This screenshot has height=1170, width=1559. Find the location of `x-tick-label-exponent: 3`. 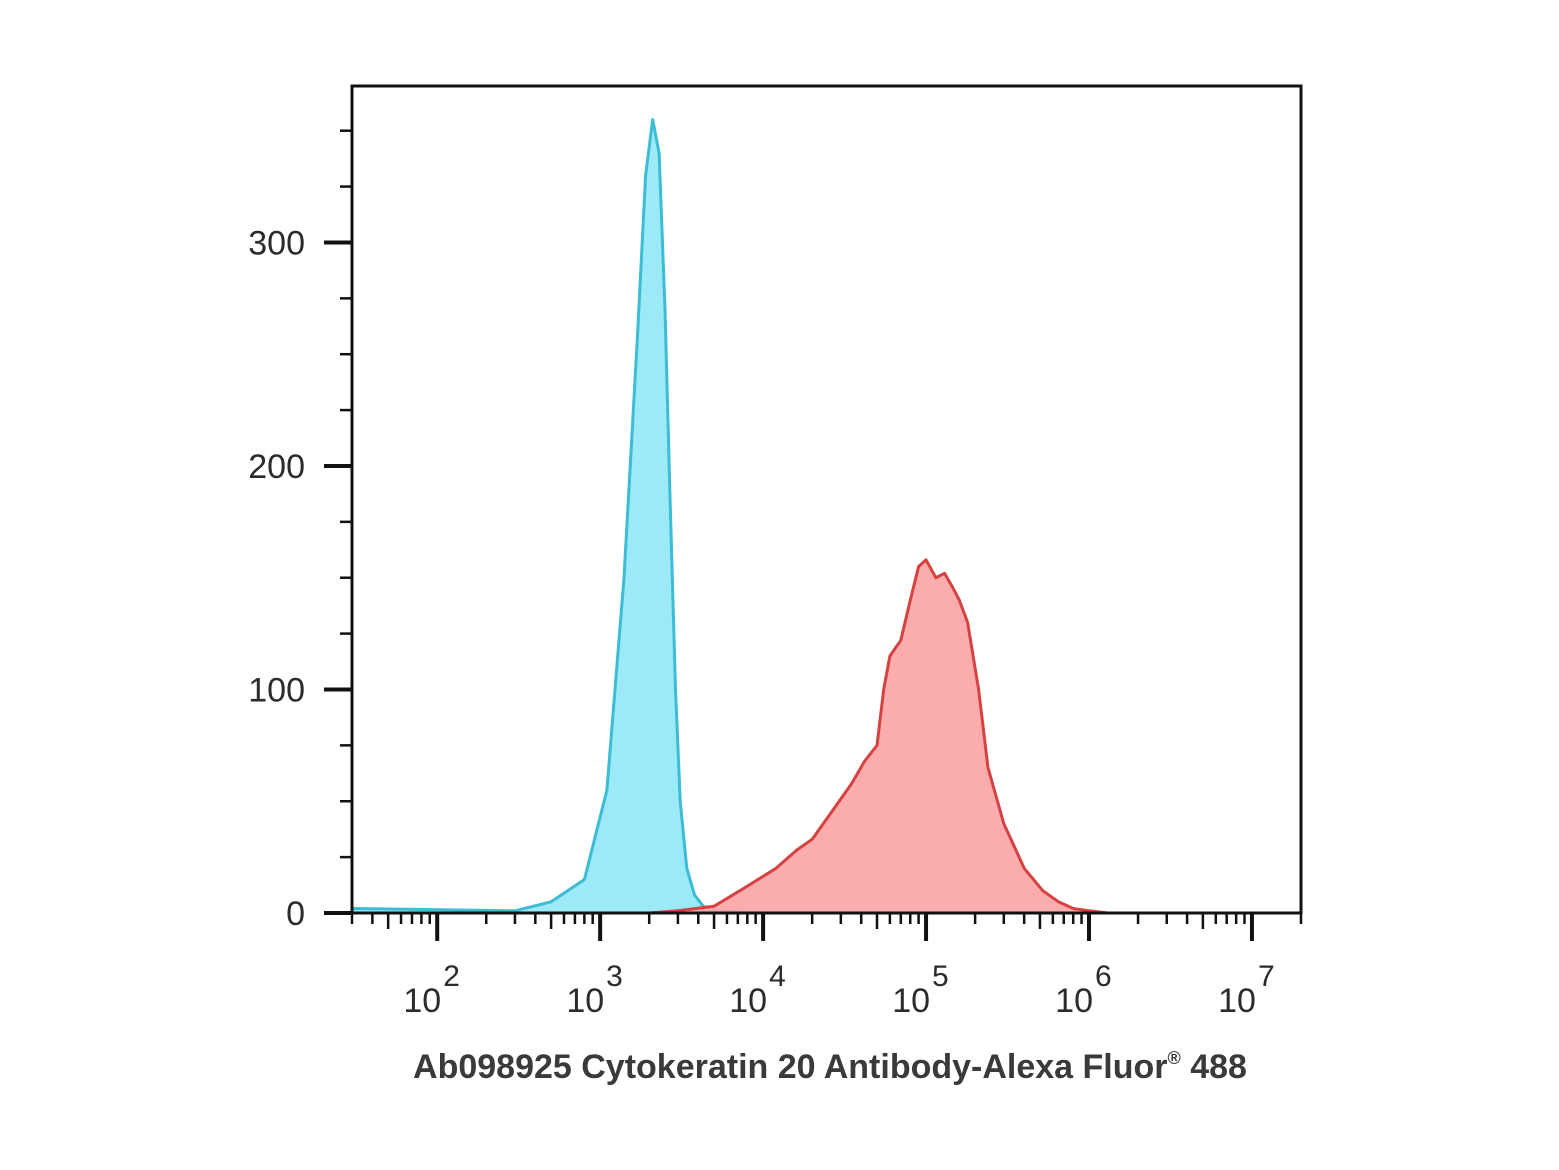

x-tick-label-exponent: 3 is located at coordinates (614, 976).